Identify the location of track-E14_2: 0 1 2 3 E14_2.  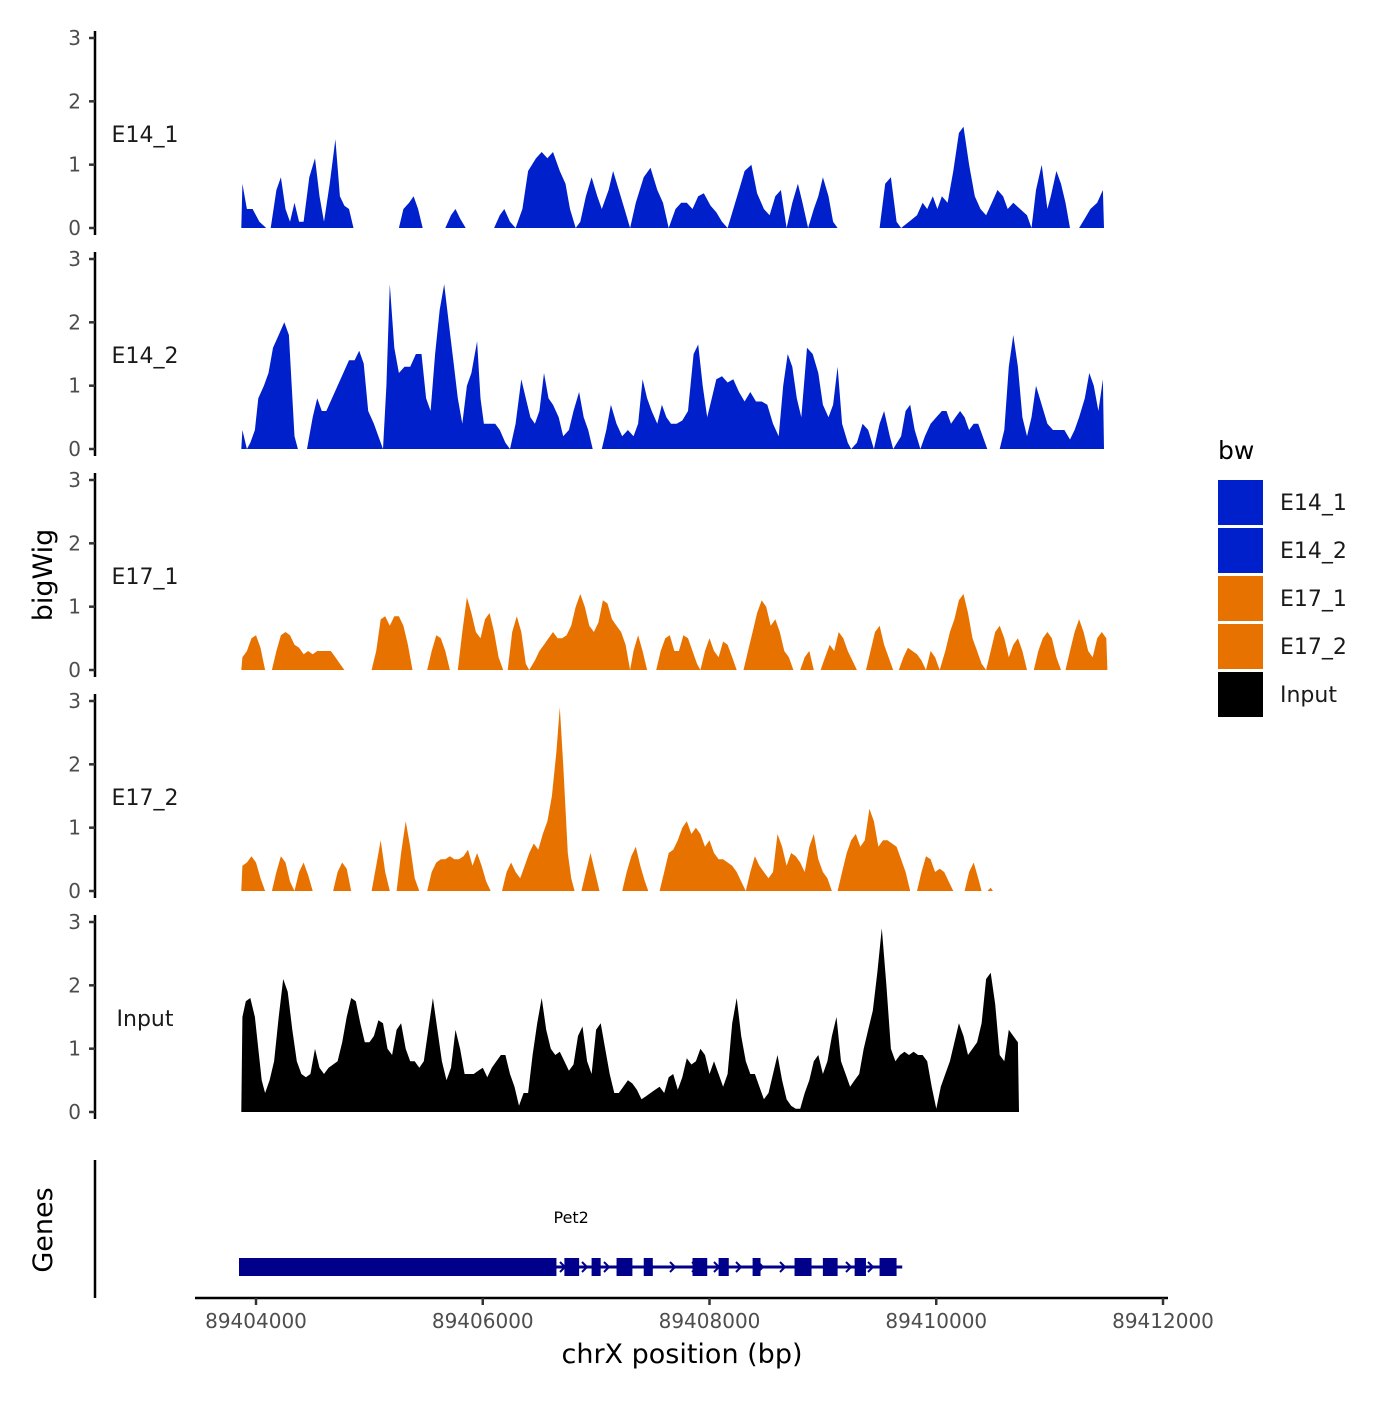
(586, 354).